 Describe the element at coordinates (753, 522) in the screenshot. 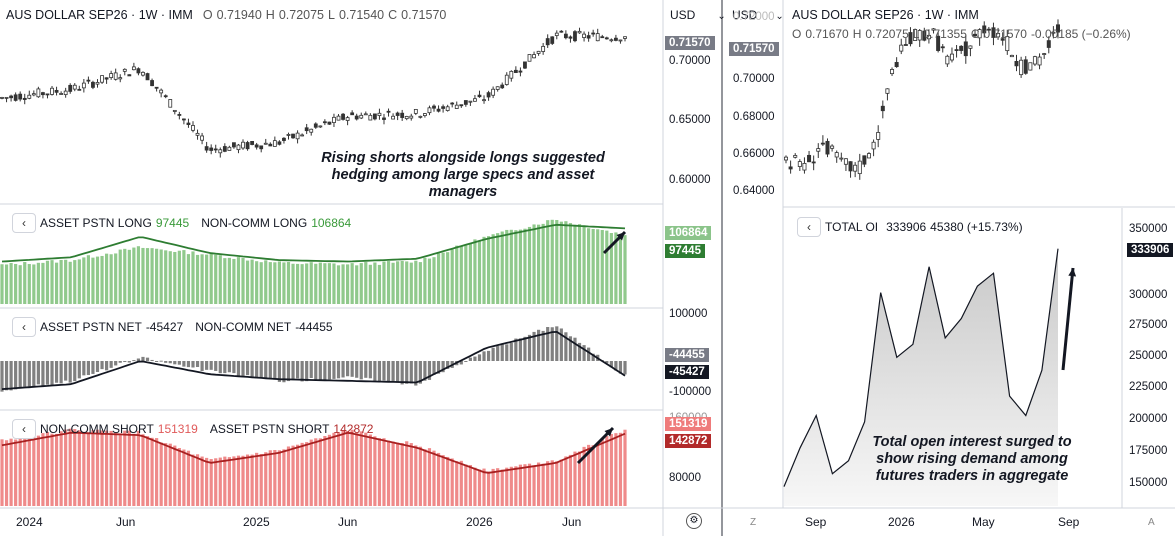

I see `zoom-z-label: Z` at that location.